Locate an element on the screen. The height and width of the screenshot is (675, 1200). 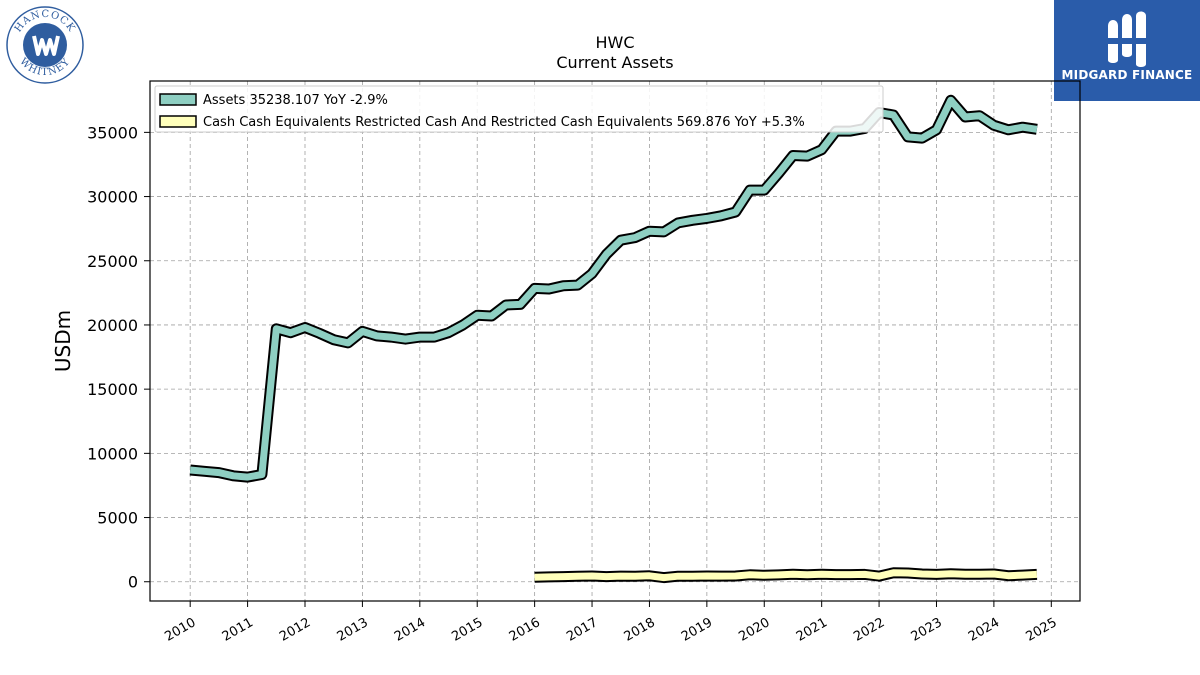
x-tick-label: 2010 is located at coordinates (180, 630).